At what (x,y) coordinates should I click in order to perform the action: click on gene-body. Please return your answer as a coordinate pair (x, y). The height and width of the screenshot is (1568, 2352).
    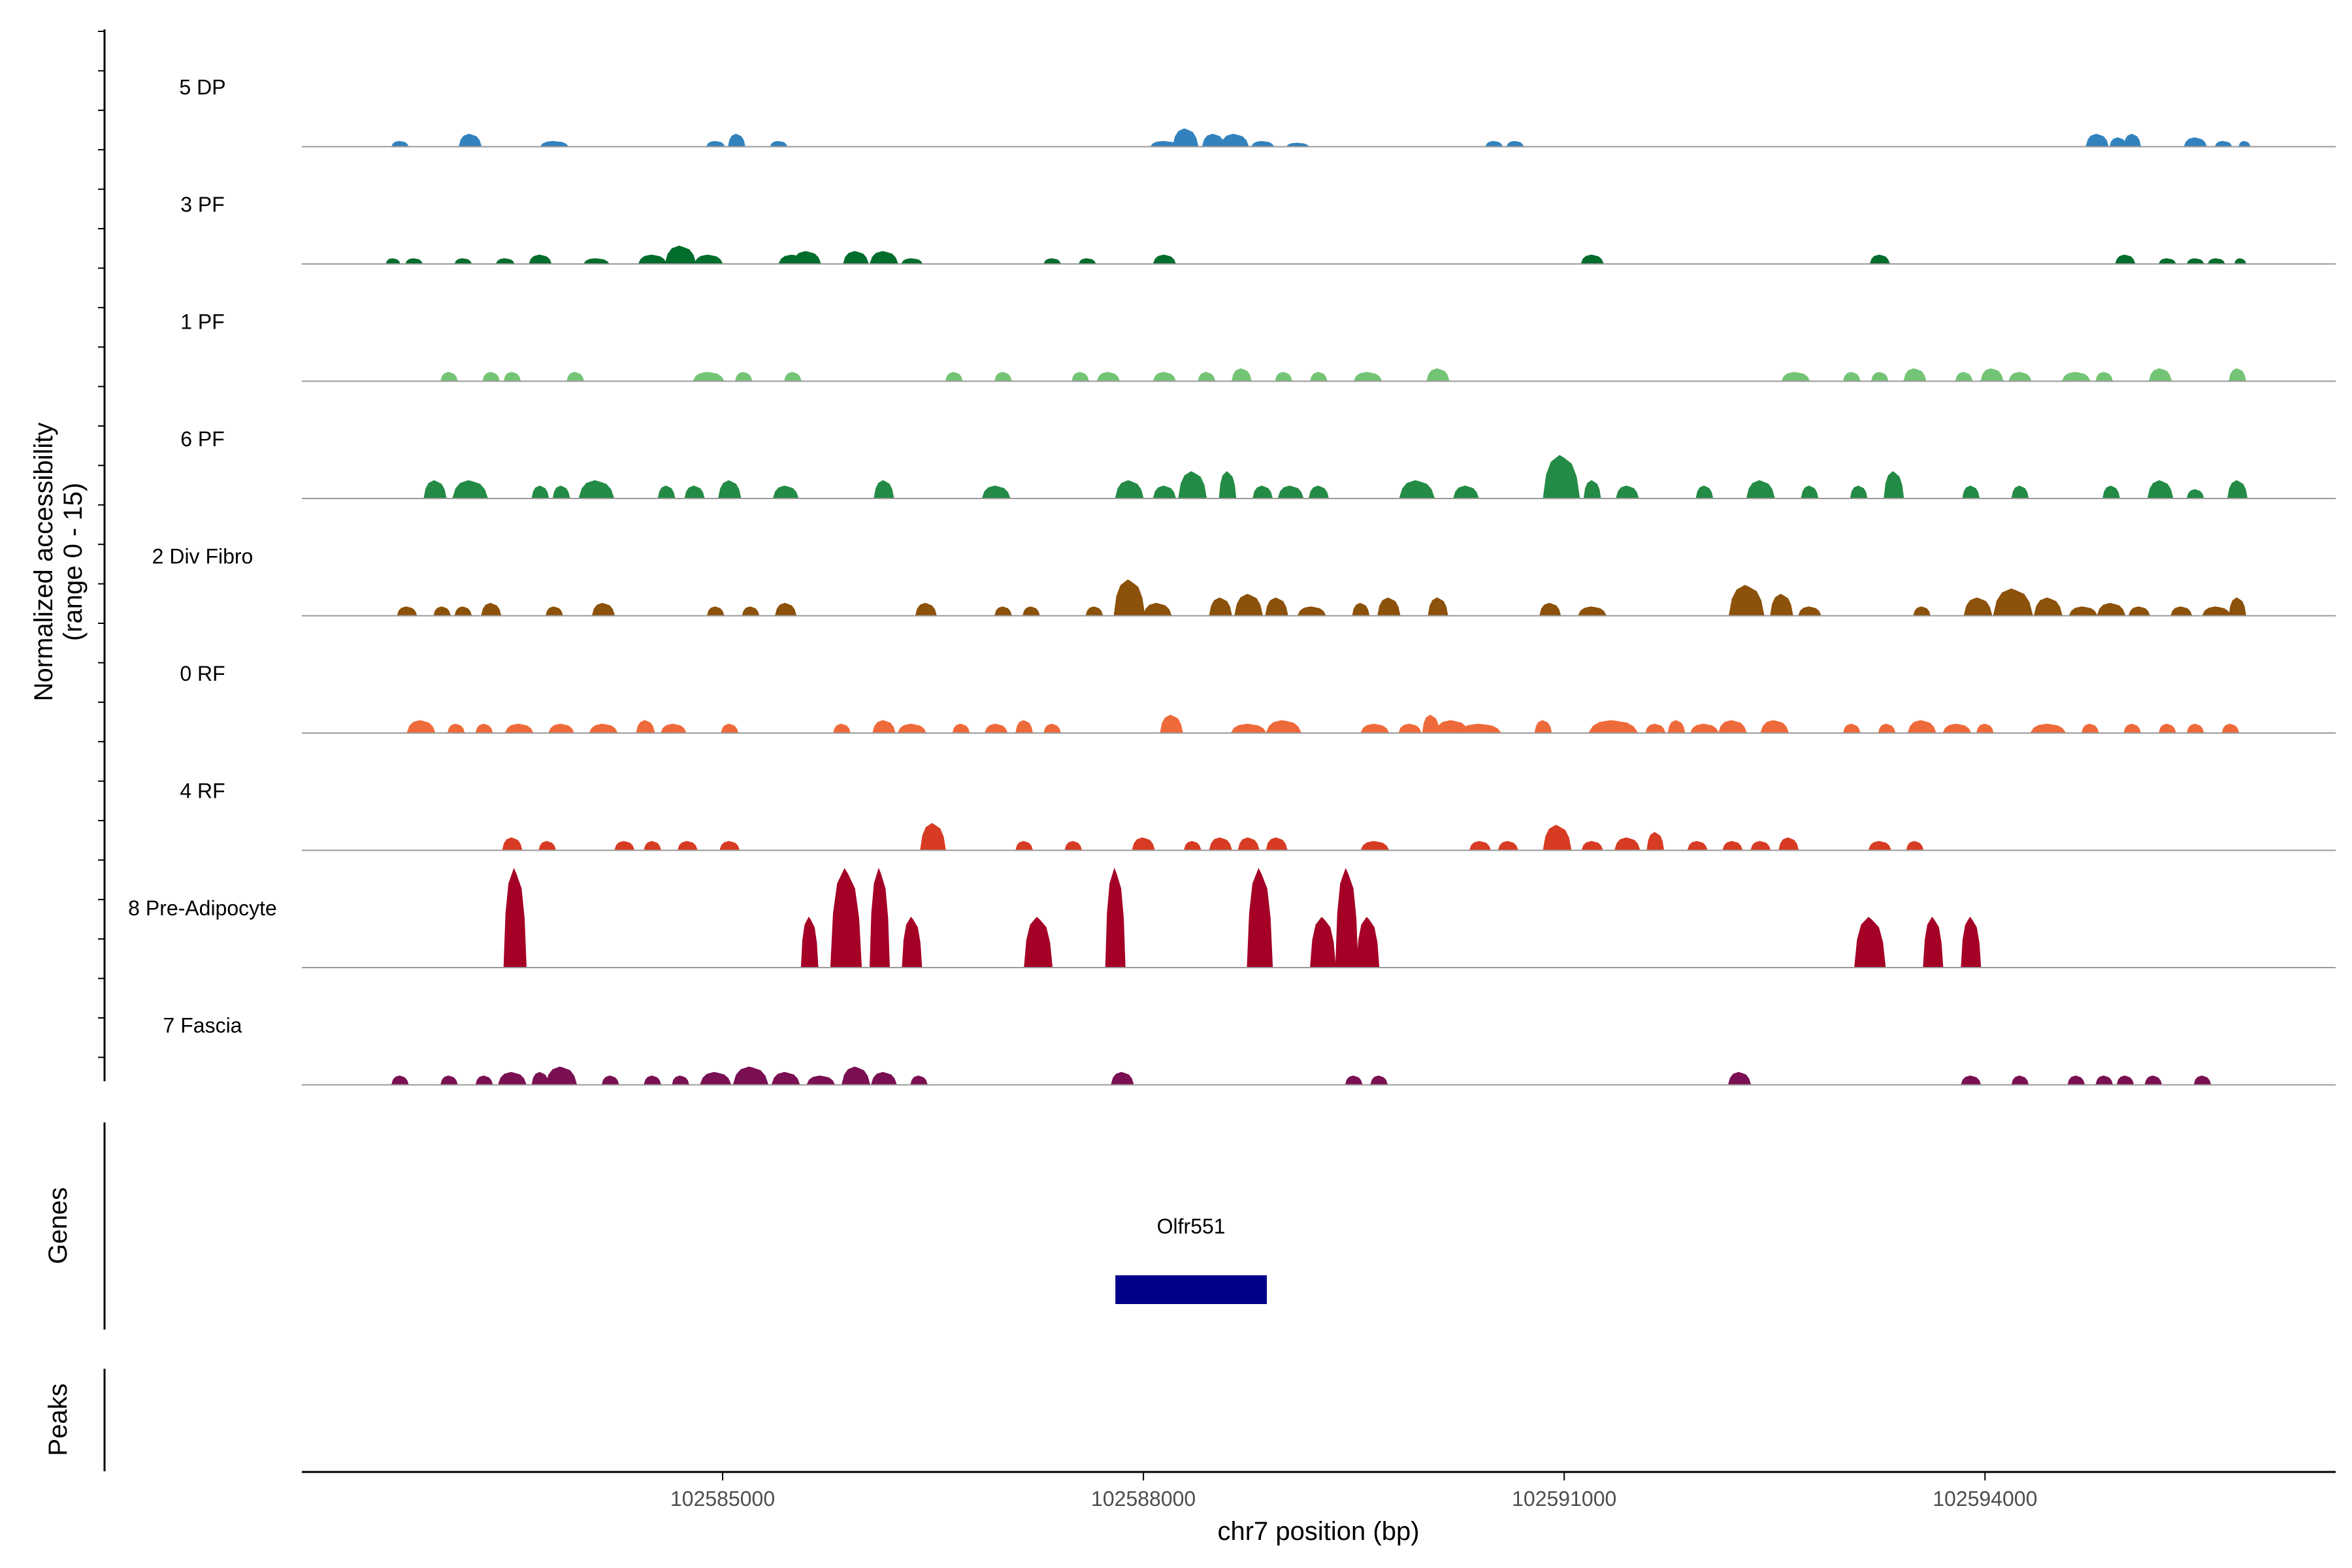
    Looking at the image, I should click on (1191, 1289).